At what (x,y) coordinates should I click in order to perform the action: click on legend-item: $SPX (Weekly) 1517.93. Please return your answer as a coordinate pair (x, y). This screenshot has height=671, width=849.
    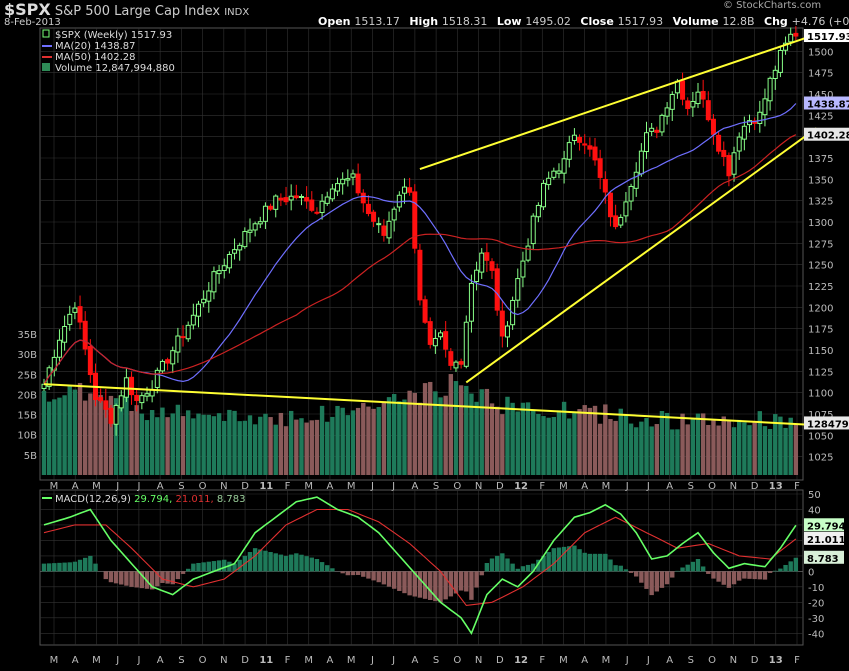
    Looking at the image, I should click on (113, 35).